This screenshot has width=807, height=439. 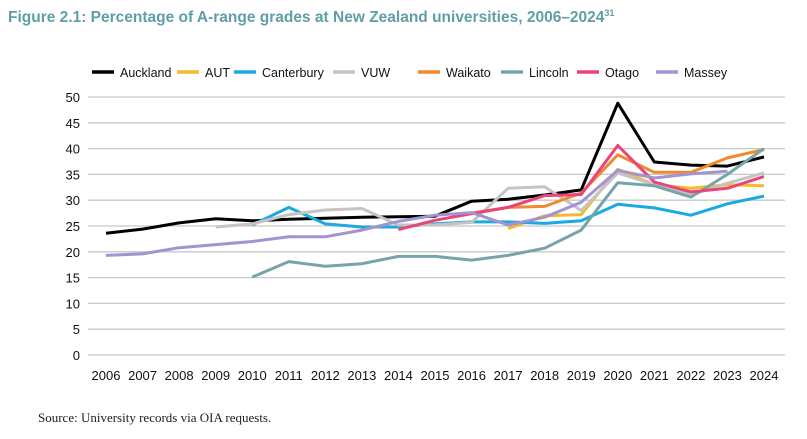 I want to click on y-tick-label: 40, so click(x=73, y=149).